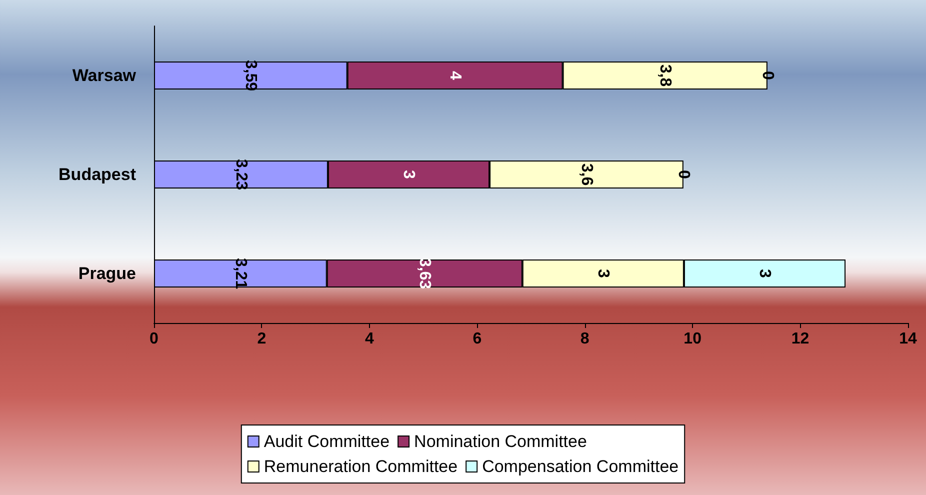 This screenshot has height=495, width=926. I want to click on legend-label: Audit Committee, so click(327, 441).